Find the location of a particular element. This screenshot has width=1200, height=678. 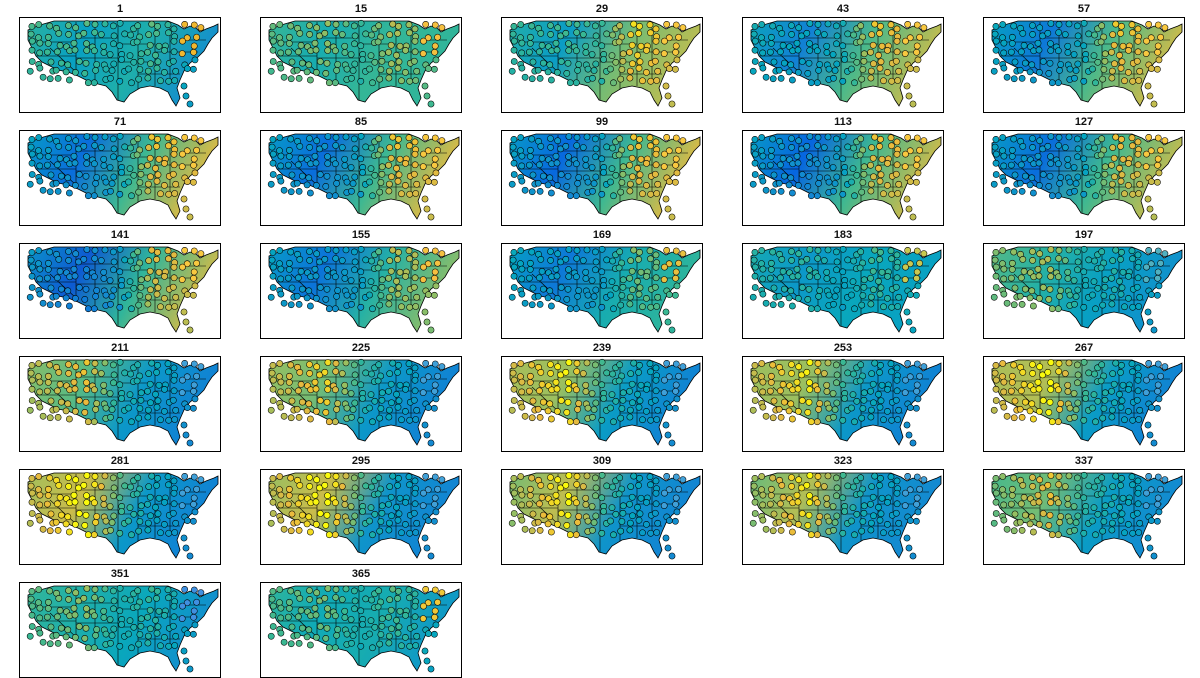

map-frame is located at coordinates (120, 178).